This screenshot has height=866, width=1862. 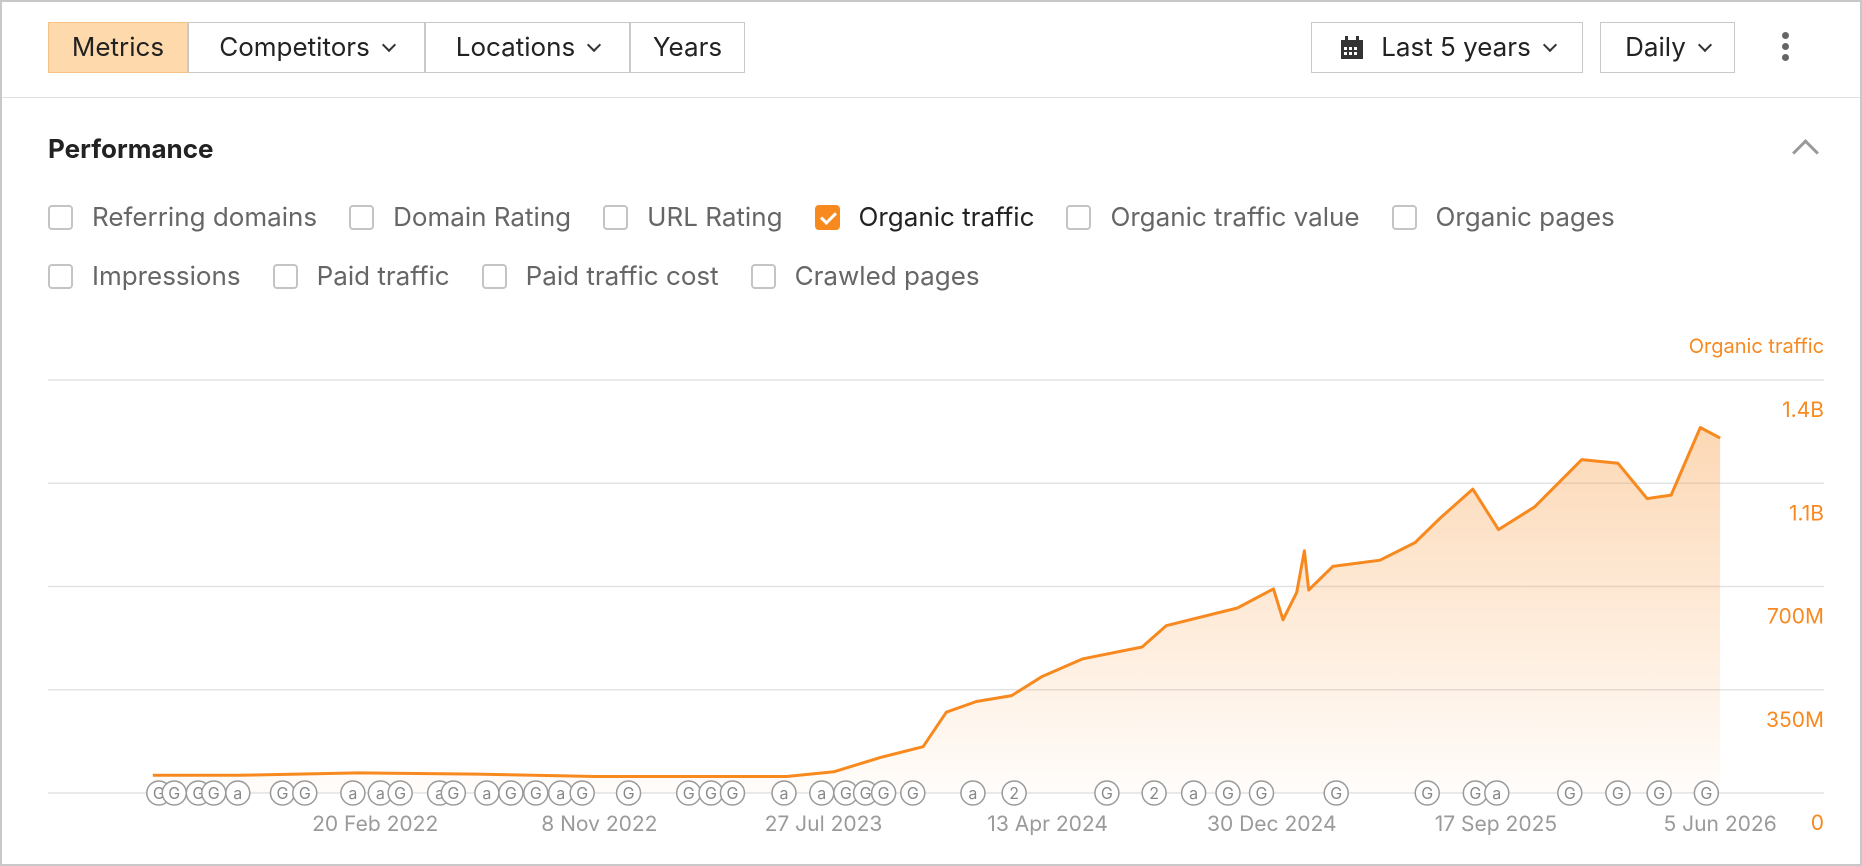 What do you see at coordinates (1352, 47) in the screenshot?
I see `calendar-icon` at bounding box center [1352, 47].